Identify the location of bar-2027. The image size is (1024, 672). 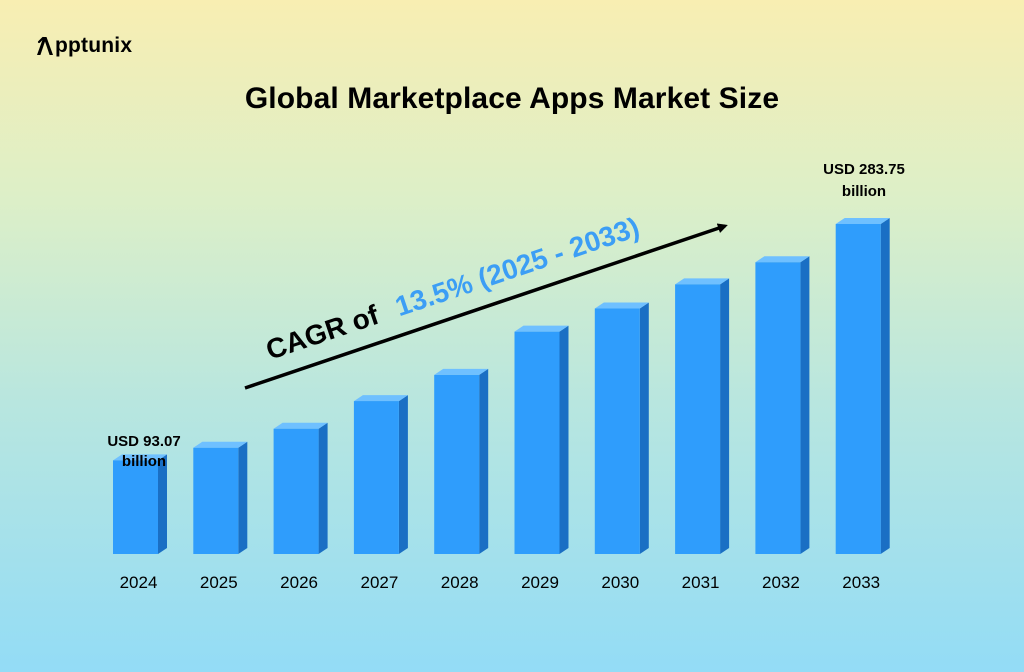
(380, 474).